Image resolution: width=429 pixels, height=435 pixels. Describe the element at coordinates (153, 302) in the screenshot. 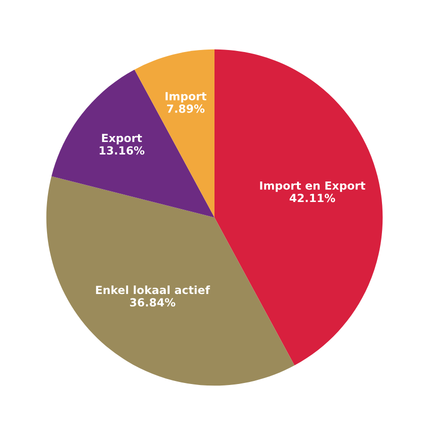

I see `data-label: 36.84%` at that location.